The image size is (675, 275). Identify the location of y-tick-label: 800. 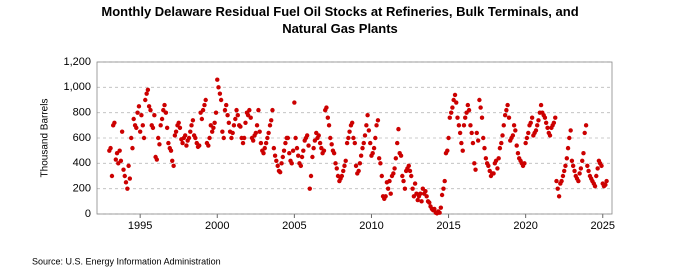
(82, 113).